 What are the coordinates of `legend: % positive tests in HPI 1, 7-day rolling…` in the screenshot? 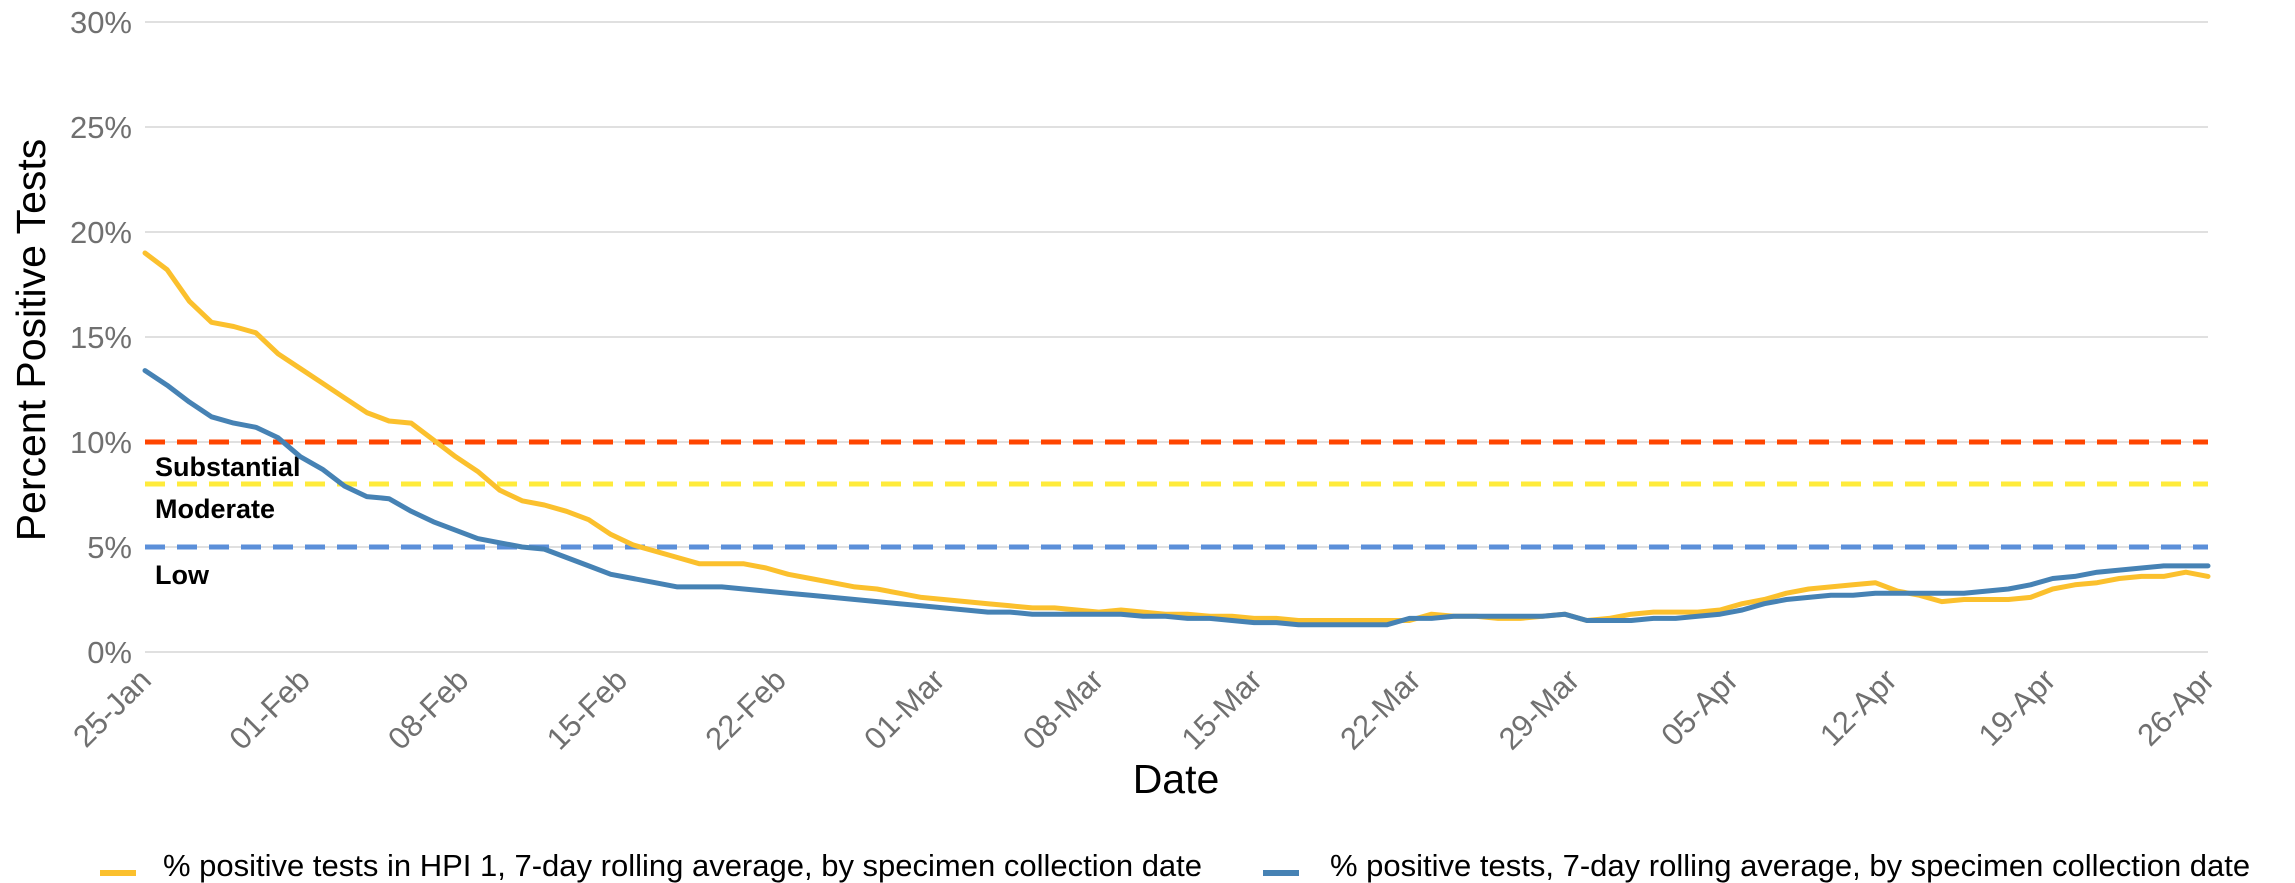 It's located at (1175, 865).